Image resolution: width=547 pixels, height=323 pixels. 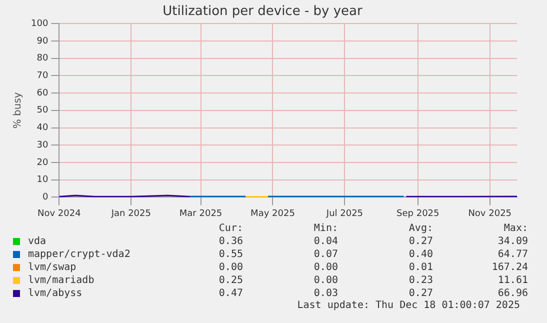 What do you see at coordinates (509, 267) in the screenshot?
I see `text: 167.24` at bounding box center [509, 267].